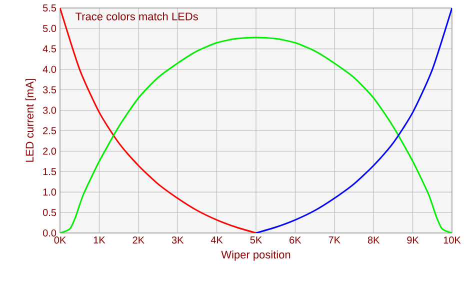 This screenshot has height=286, width=467. What do you see at coordinates (256, 240) in the screenshot?
I see `x-tick-label: 5K` at bounding box center [256, 240].